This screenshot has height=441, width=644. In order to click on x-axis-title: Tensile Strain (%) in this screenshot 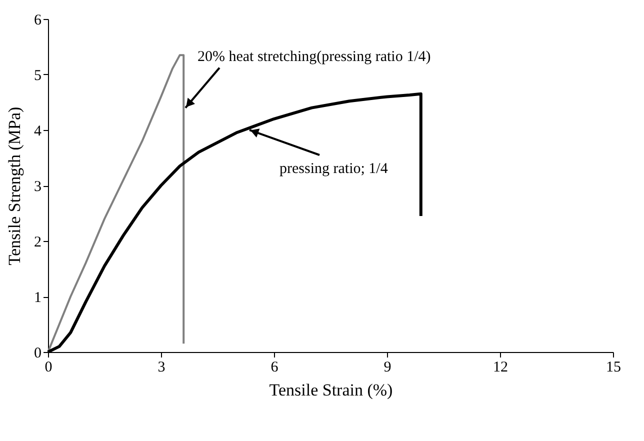, I will do `click(331, 390)`.